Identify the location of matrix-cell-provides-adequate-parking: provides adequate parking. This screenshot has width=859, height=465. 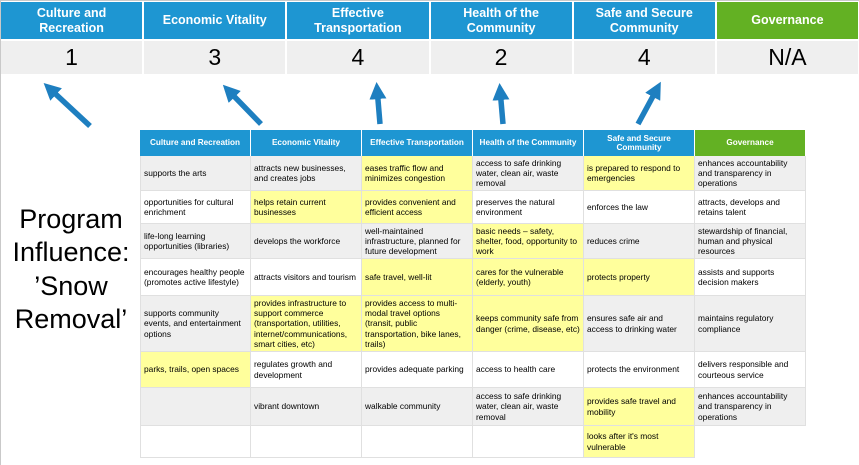
(417, 370).